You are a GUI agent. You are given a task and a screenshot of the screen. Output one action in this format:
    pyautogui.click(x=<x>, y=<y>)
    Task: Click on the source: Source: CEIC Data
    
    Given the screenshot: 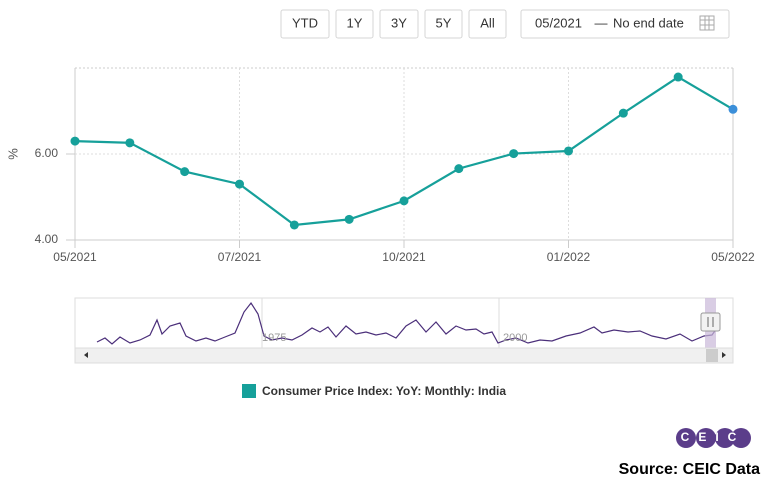 What is the action you would take?
    pyautogui.click(x=689, y=469)
    